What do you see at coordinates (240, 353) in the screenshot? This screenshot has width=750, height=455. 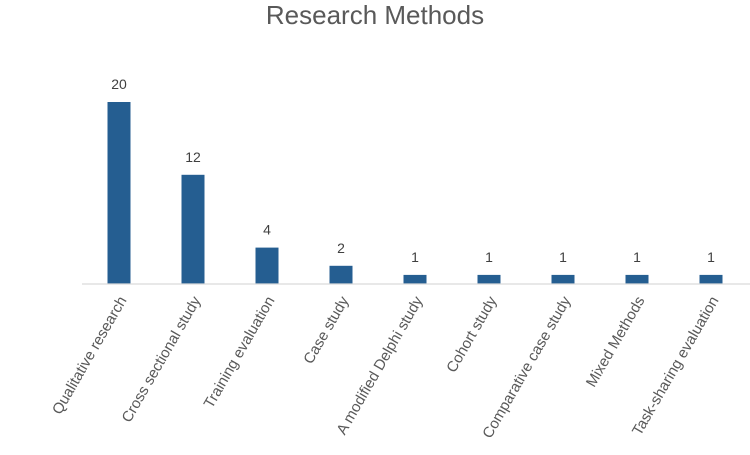 I see `x-tick-label-2: Training evaluation` at bounding box center [240, 353].